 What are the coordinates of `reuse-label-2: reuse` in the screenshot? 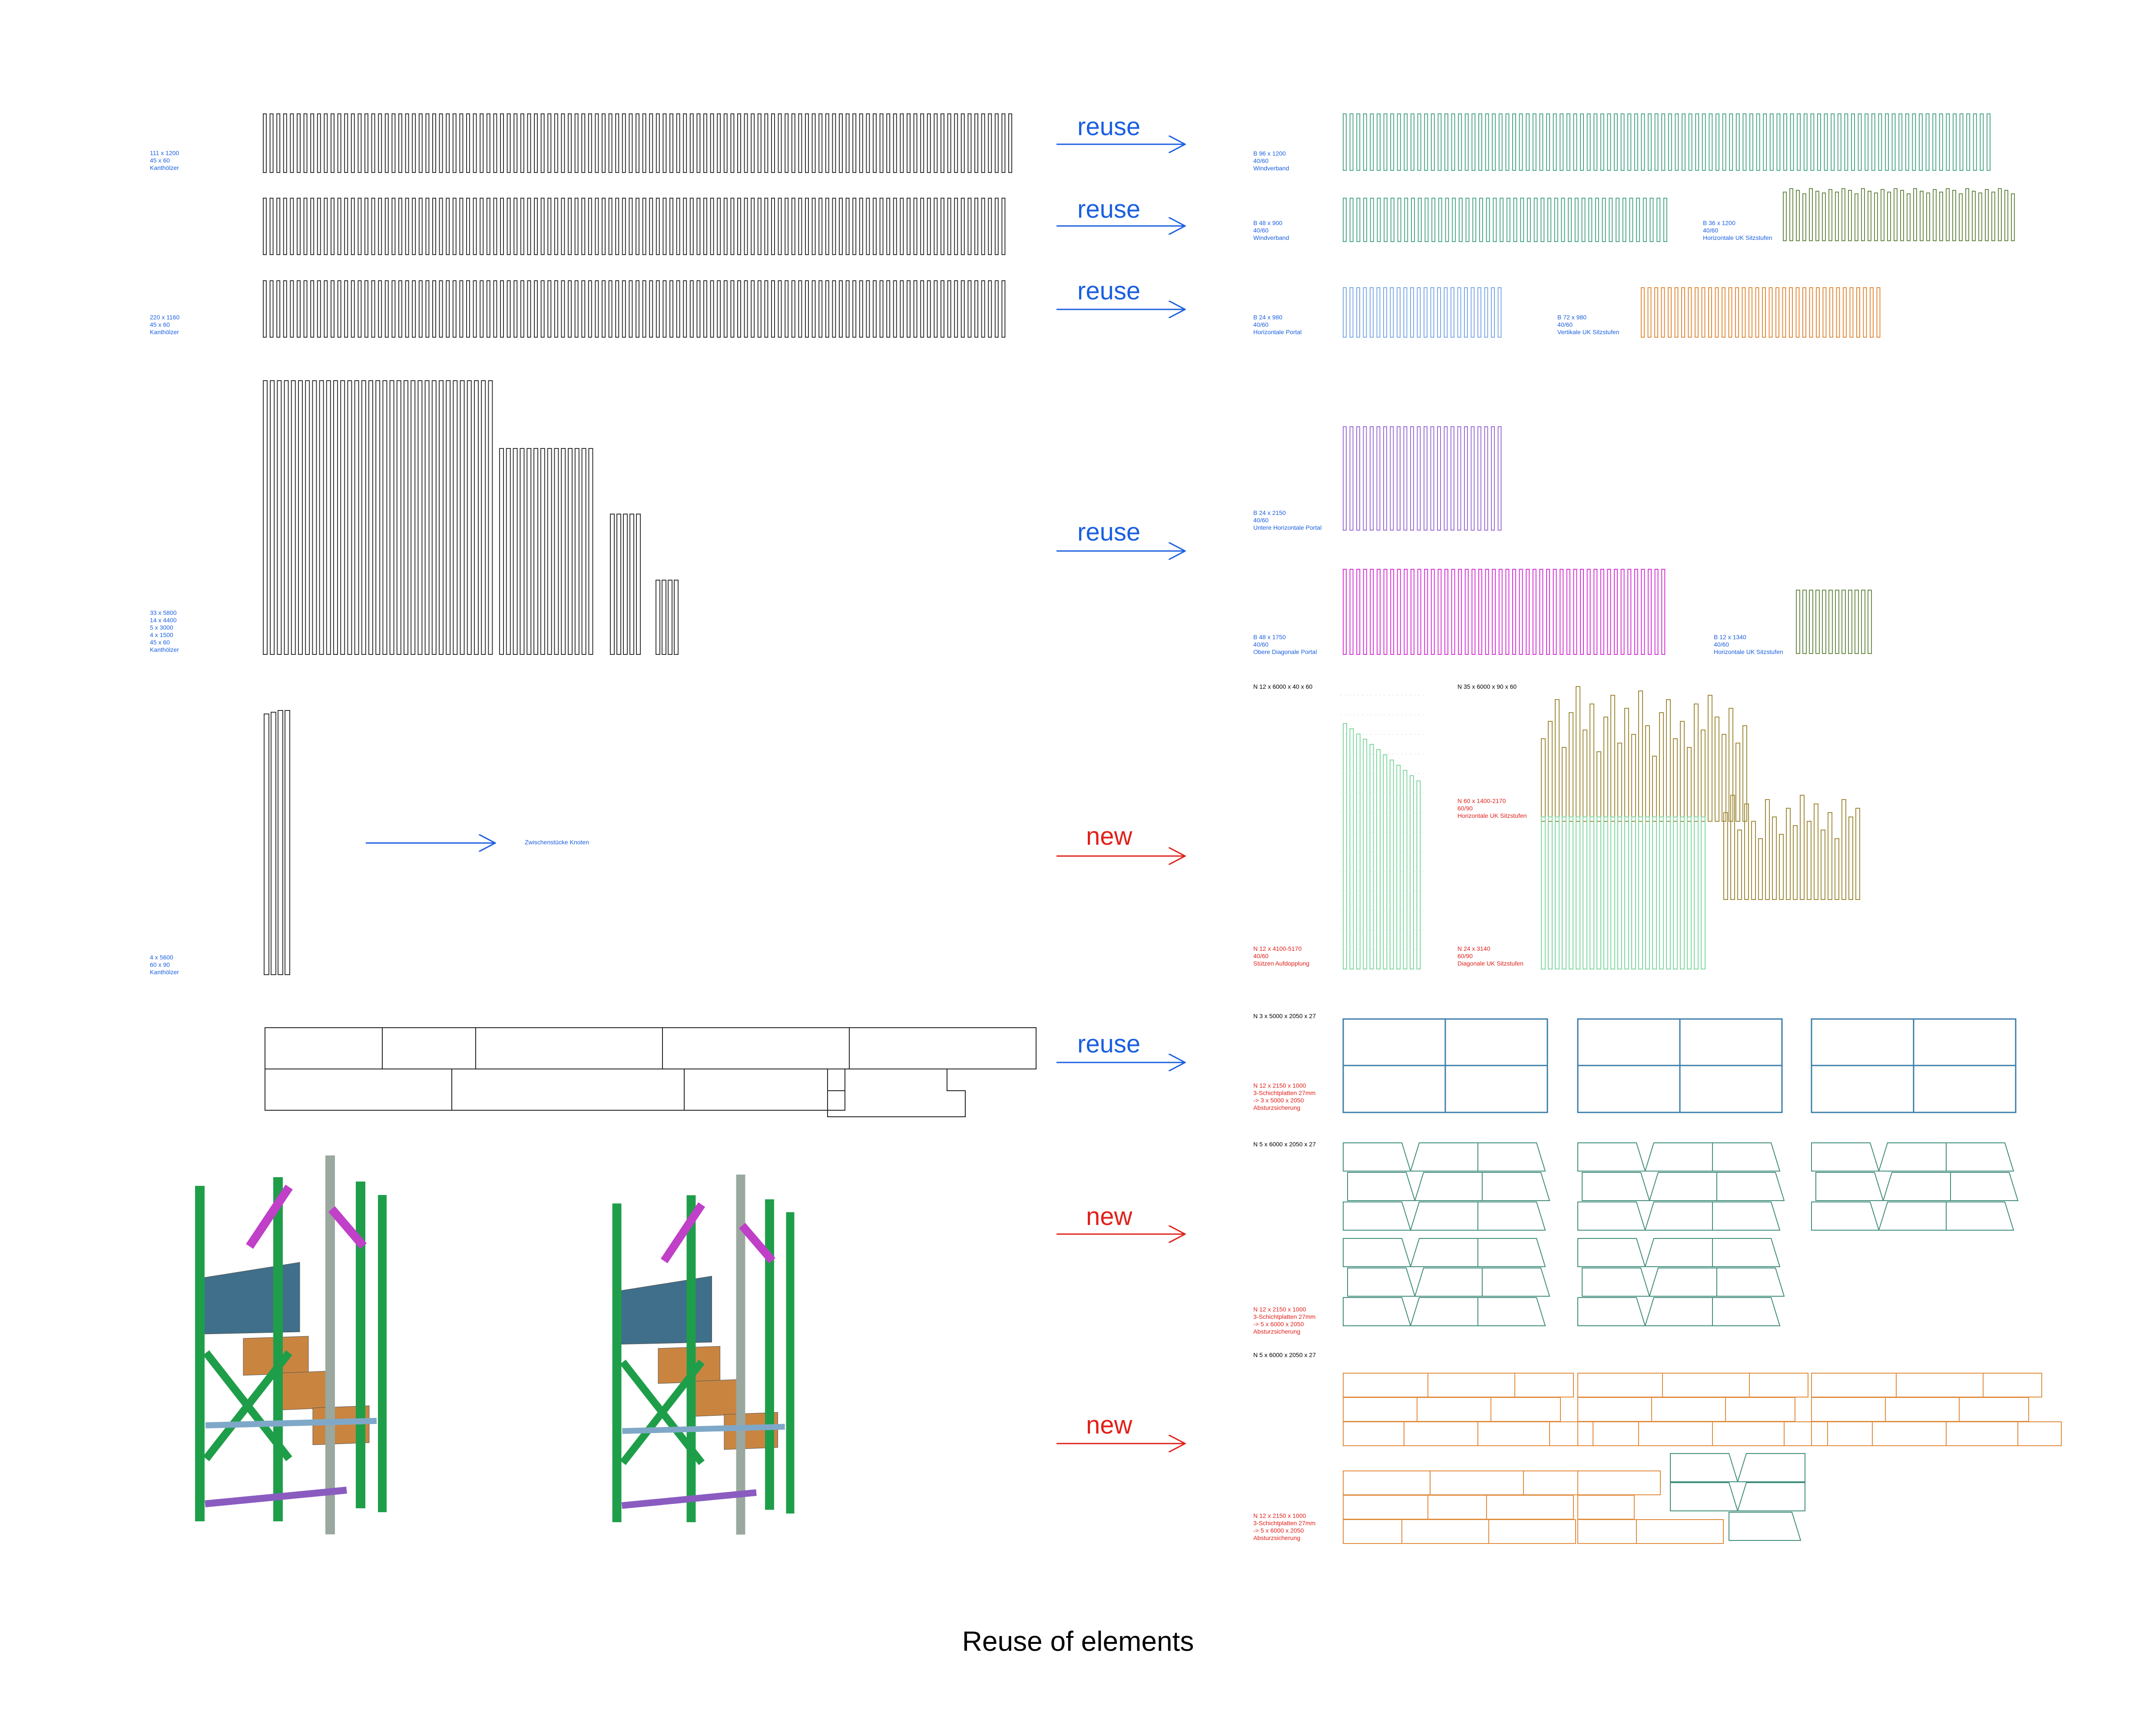 It's located at (1109, 209).